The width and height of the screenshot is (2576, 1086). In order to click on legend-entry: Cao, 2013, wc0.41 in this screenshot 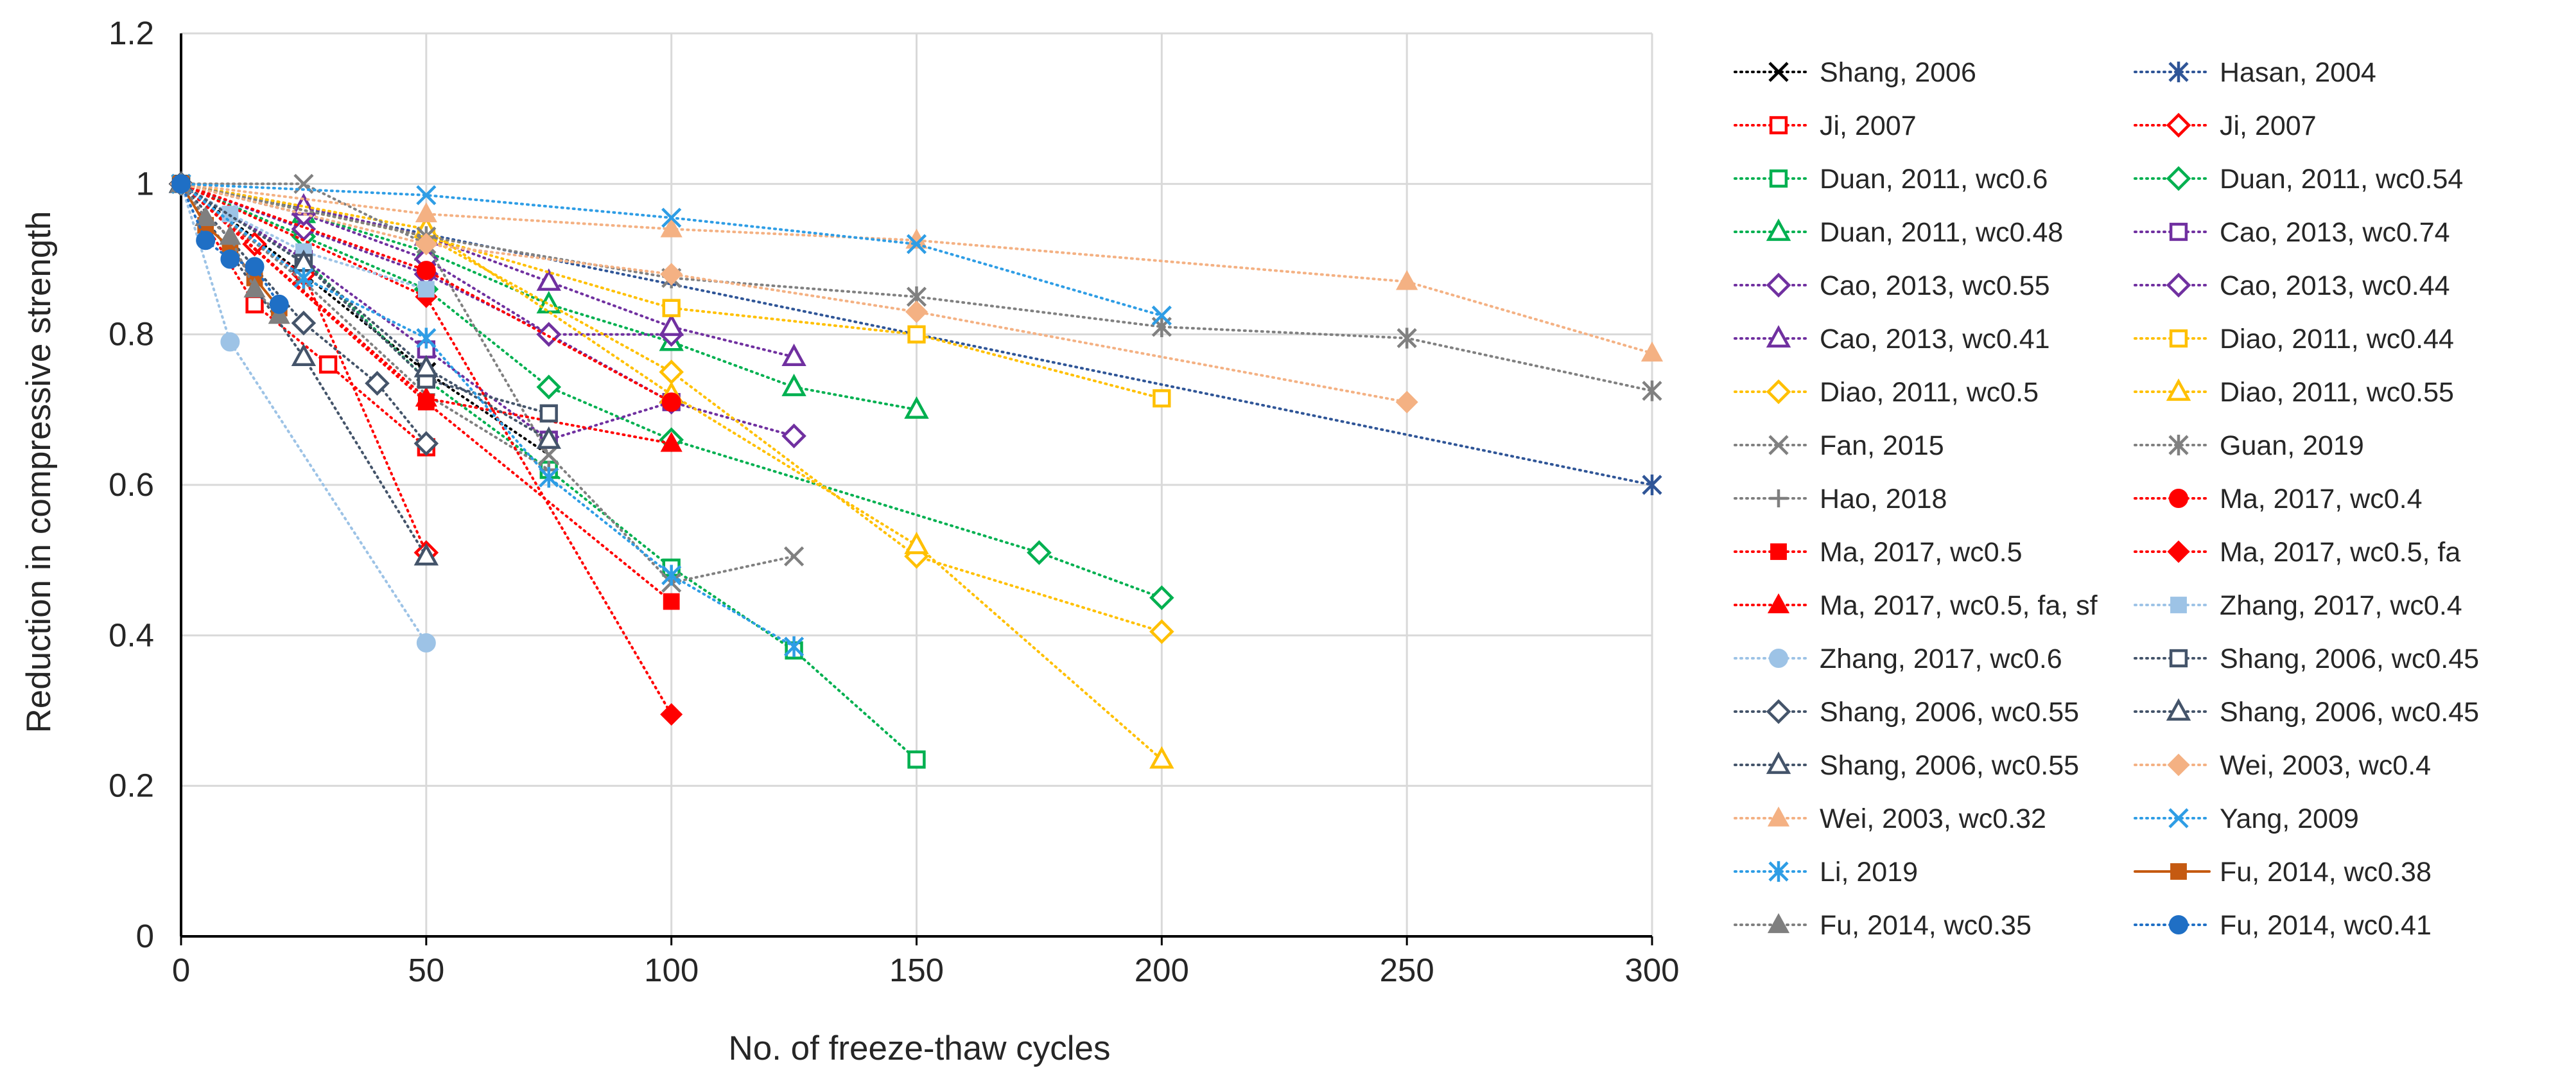, I will do `click(1892, 339)`.